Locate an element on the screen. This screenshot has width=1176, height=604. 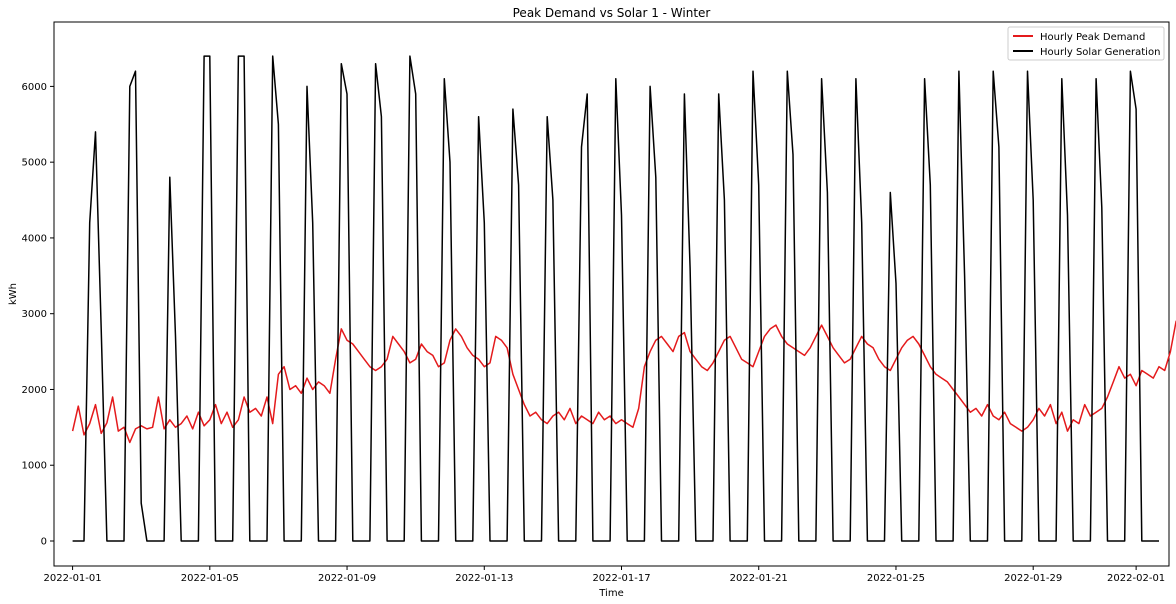
y-tick-label: 0 is located at coordinates (44, 541).